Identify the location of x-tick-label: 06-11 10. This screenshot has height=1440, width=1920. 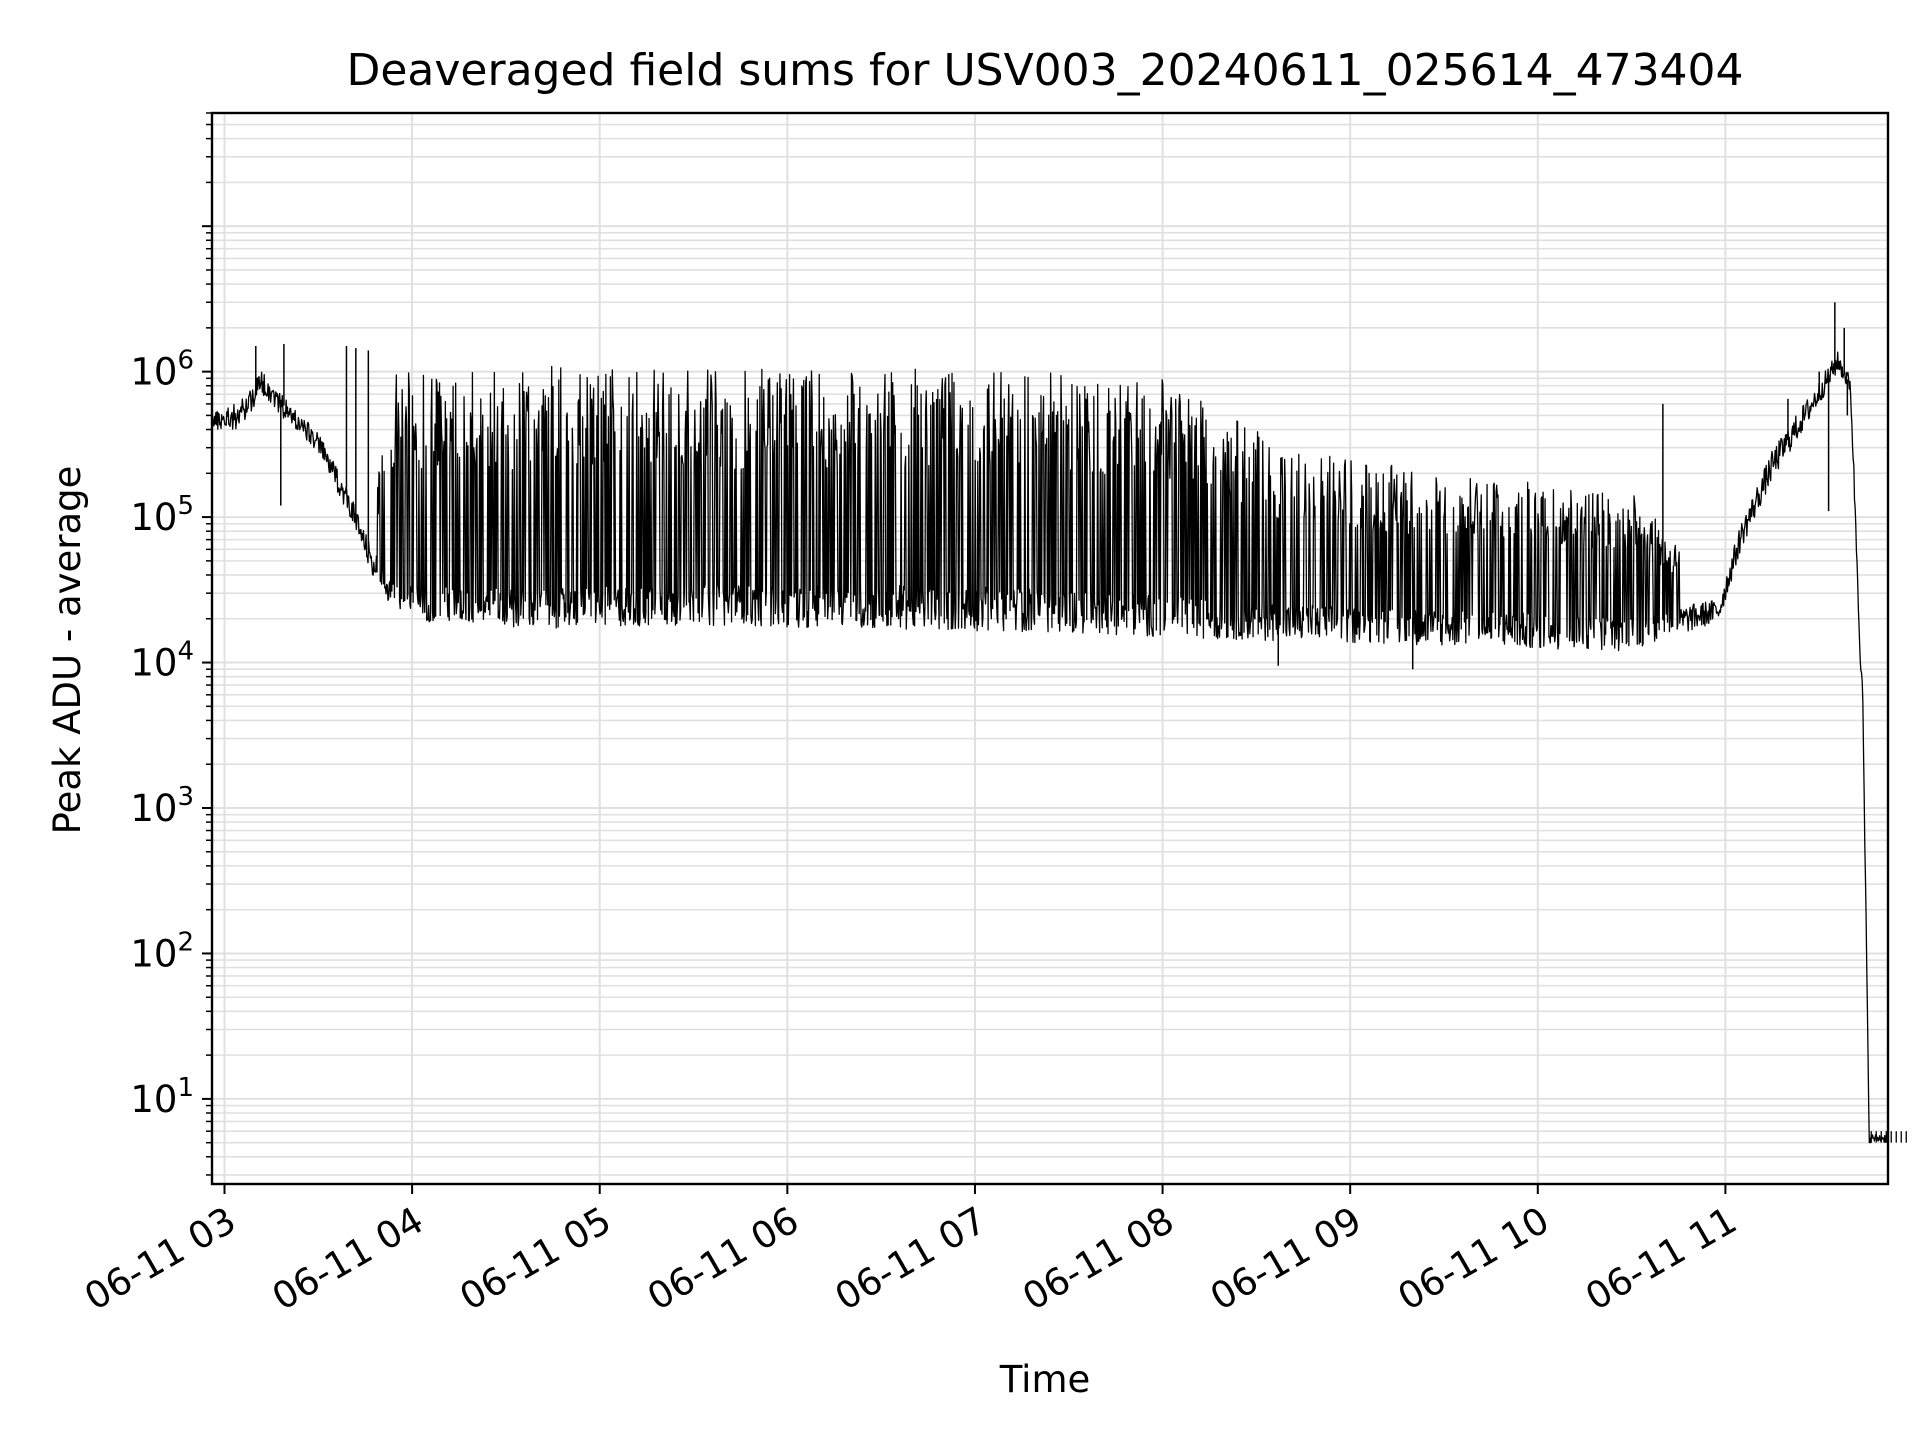
(1474, 1259).